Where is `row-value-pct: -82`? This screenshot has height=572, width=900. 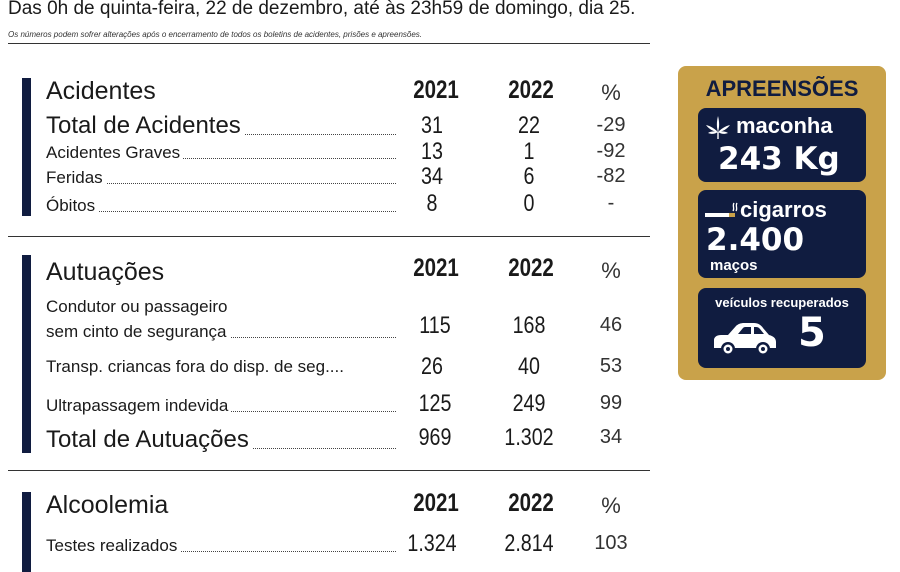 row-value-pct: -82 is located at coordinates (611, 176).